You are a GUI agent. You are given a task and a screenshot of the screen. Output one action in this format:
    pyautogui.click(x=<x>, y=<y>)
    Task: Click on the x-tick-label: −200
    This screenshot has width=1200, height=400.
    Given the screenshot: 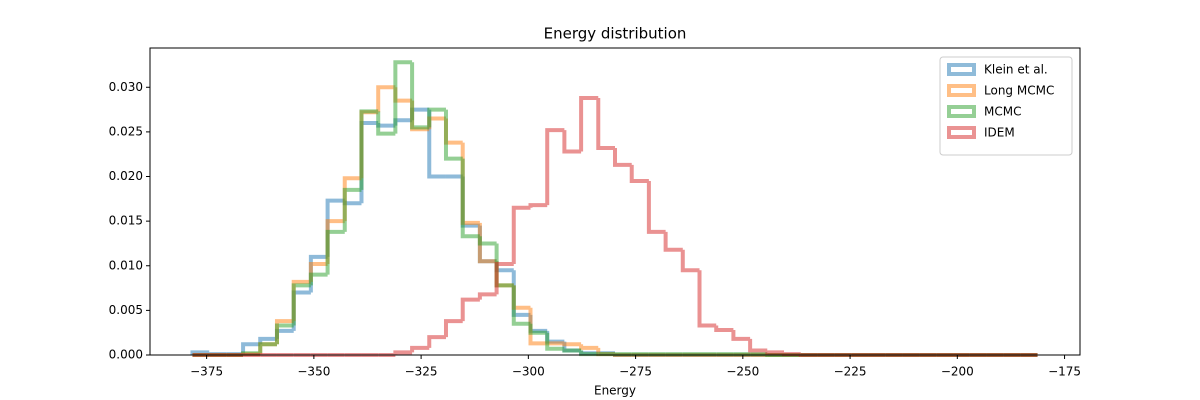 What is the action you would take?
    pyautogui.click(x=957, y=372)
    